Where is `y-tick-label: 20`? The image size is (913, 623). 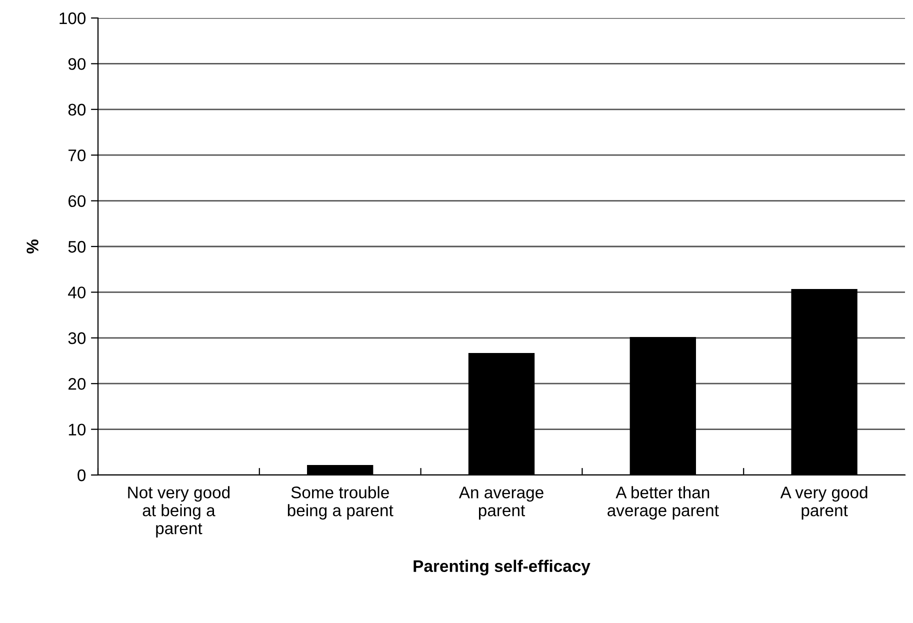
y-tick-label: 20 is located at coordinates (77, 384).